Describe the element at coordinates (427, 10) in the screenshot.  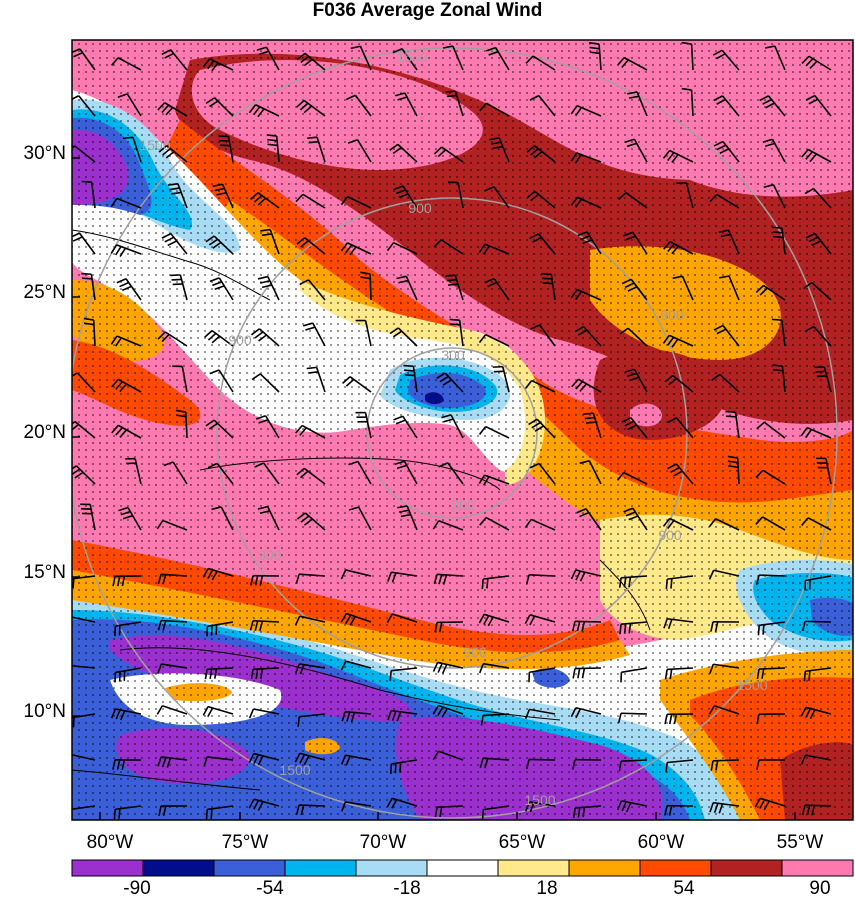
I see `plot-title: F036 Average Zonal Wind` at that location.